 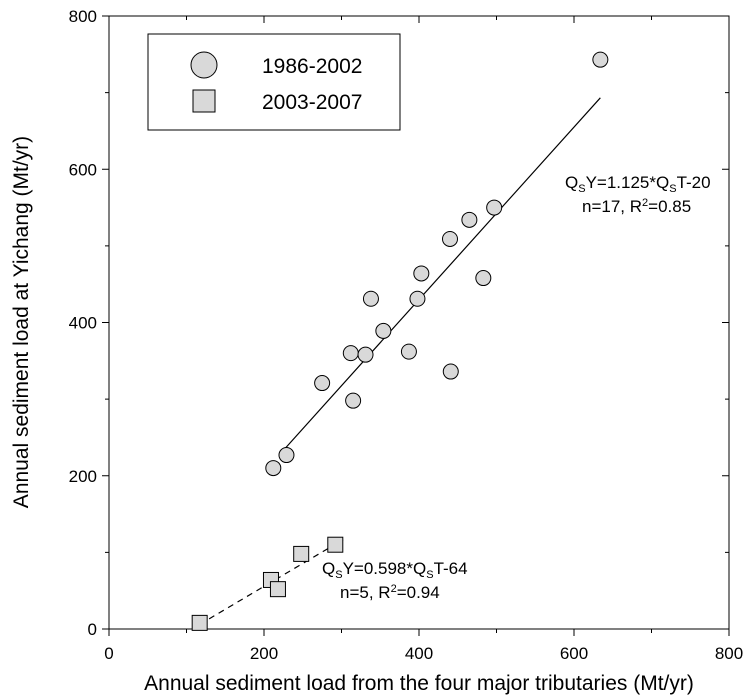 What do you see at coordinates (83, 16) in the screenshot?
I see `y-tick-label: 800` at bounding box center [83, 16].